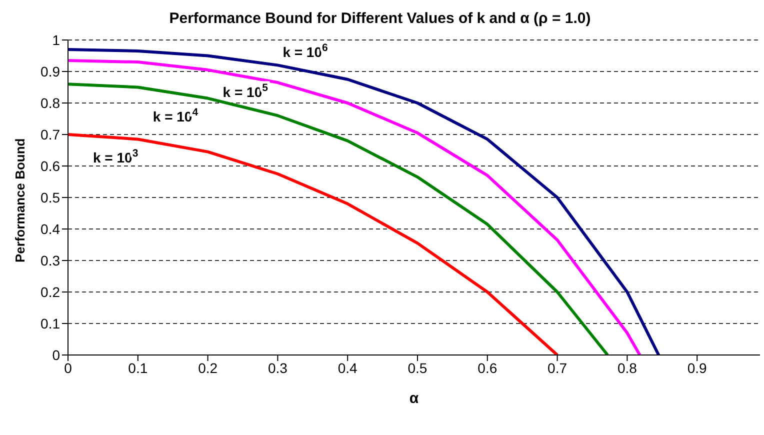 This screenshot has height=435, width=764. What do you see at coordinates (418, 368) in the screenshot?
I see `x-tick-label: 0.5` at bounding box center [418, 368].